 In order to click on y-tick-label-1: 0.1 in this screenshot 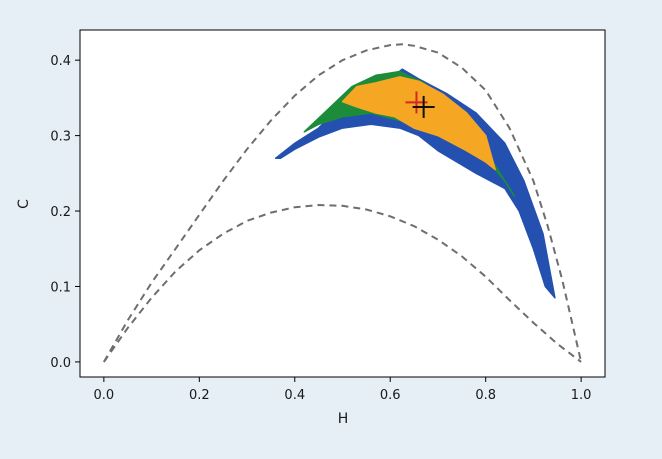, I will do `click(60, 287)`.